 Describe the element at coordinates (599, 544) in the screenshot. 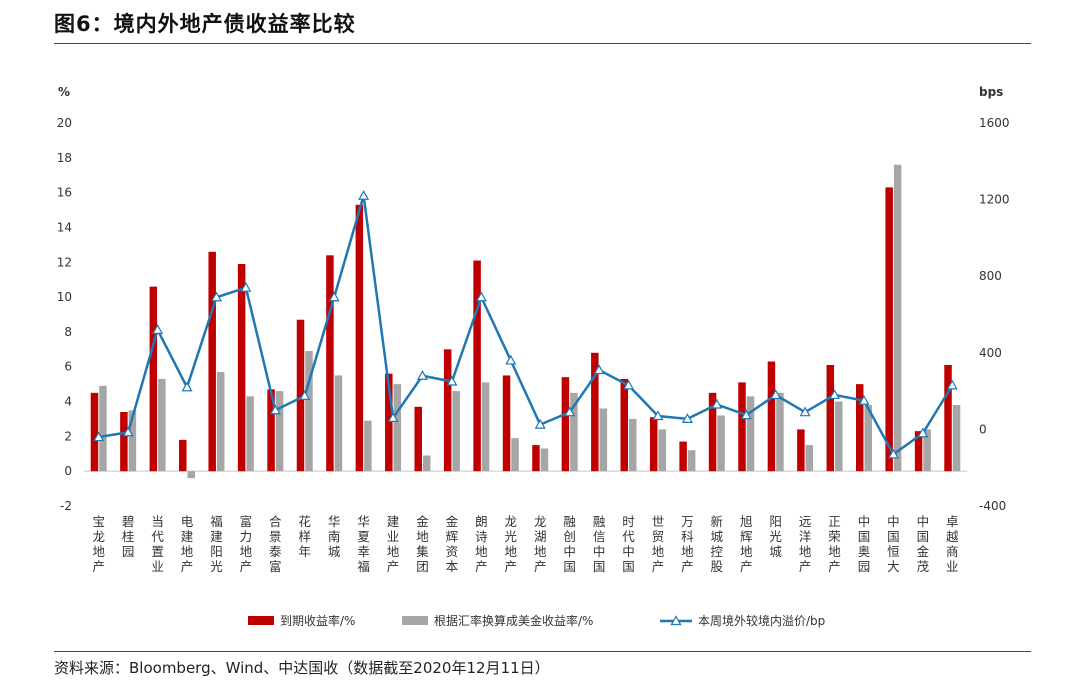

I see `category-label: 融信中国` at that location.